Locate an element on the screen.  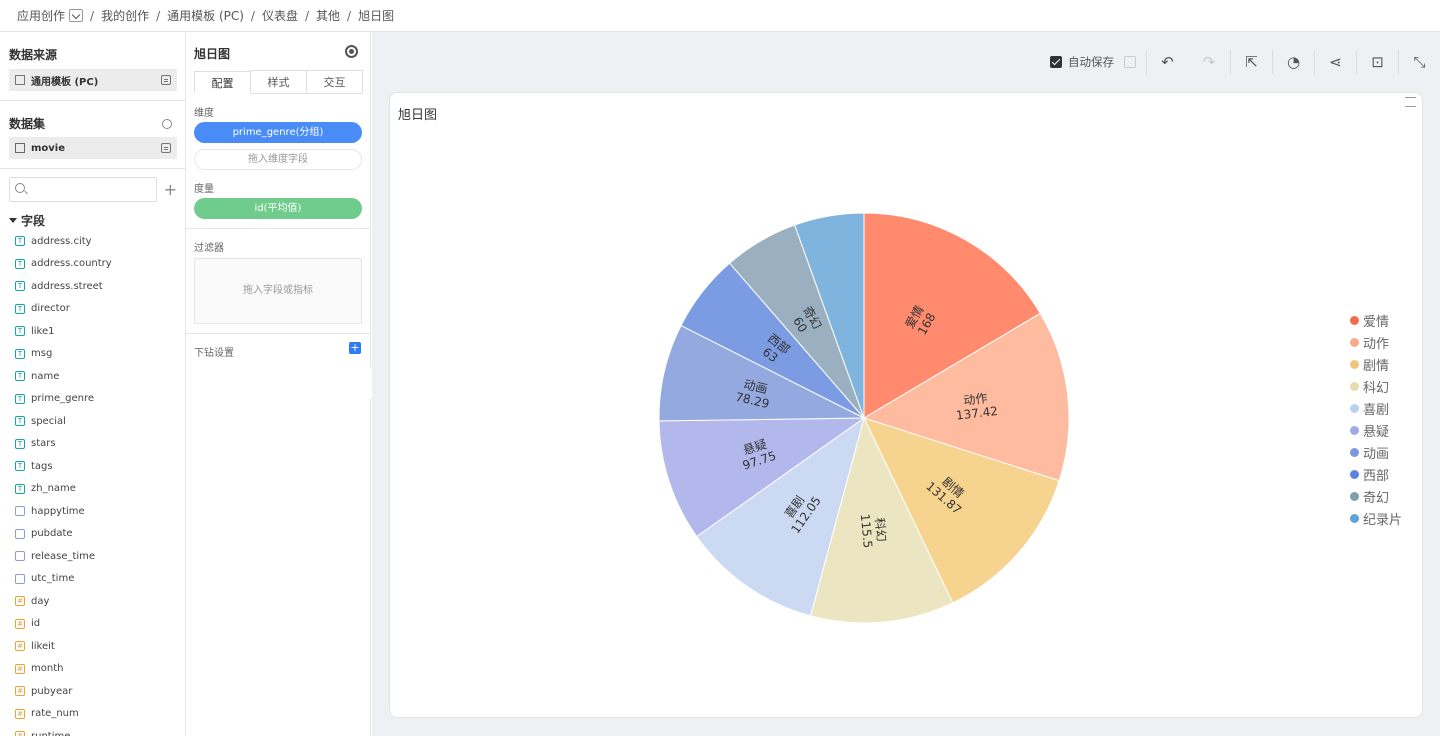
export-icon: ⇱ is located at coordinates (1251, 62).